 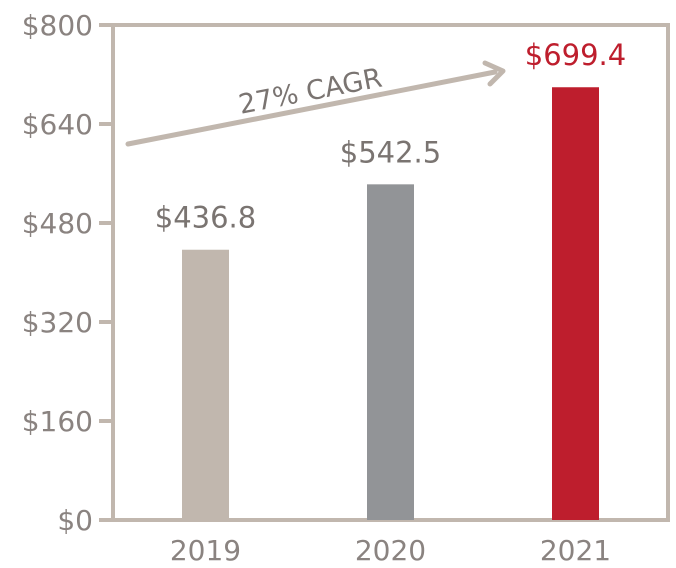 What do you see at coordinates (57, 322) in the screenshot?
I see `y-tick-label: $320` at bounding box center [57, 322].